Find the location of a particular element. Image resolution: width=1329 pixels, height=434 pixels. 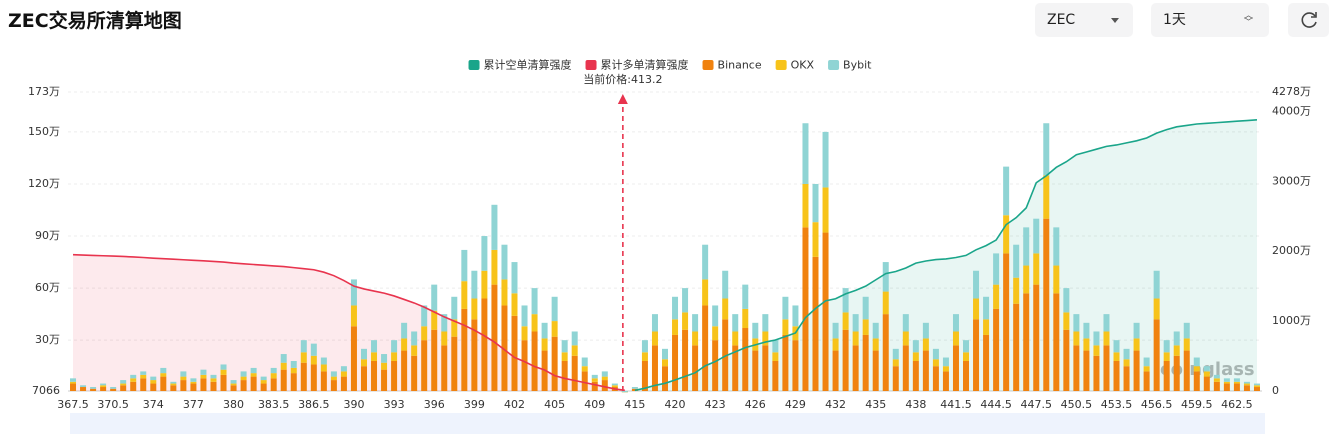

x-tick-label: 459.5 is located at coordinates (1197, 404).